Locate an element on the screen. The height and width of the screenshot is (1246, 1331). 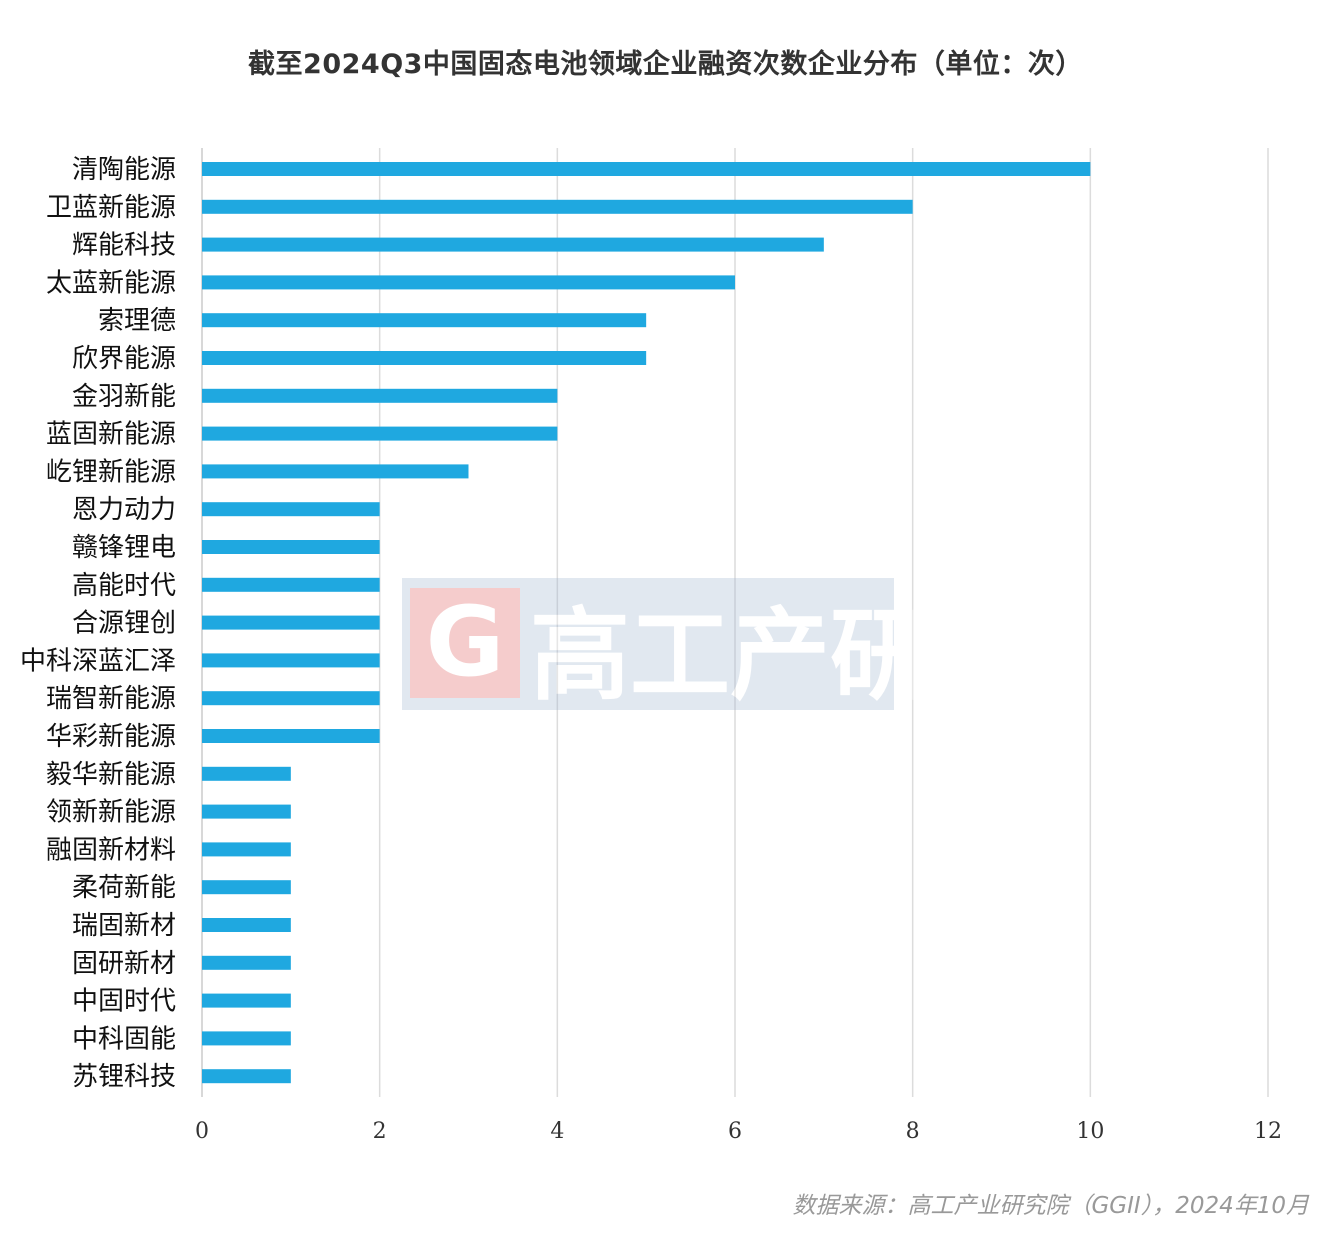
svg-text: G is located at coordinates (465, 642).